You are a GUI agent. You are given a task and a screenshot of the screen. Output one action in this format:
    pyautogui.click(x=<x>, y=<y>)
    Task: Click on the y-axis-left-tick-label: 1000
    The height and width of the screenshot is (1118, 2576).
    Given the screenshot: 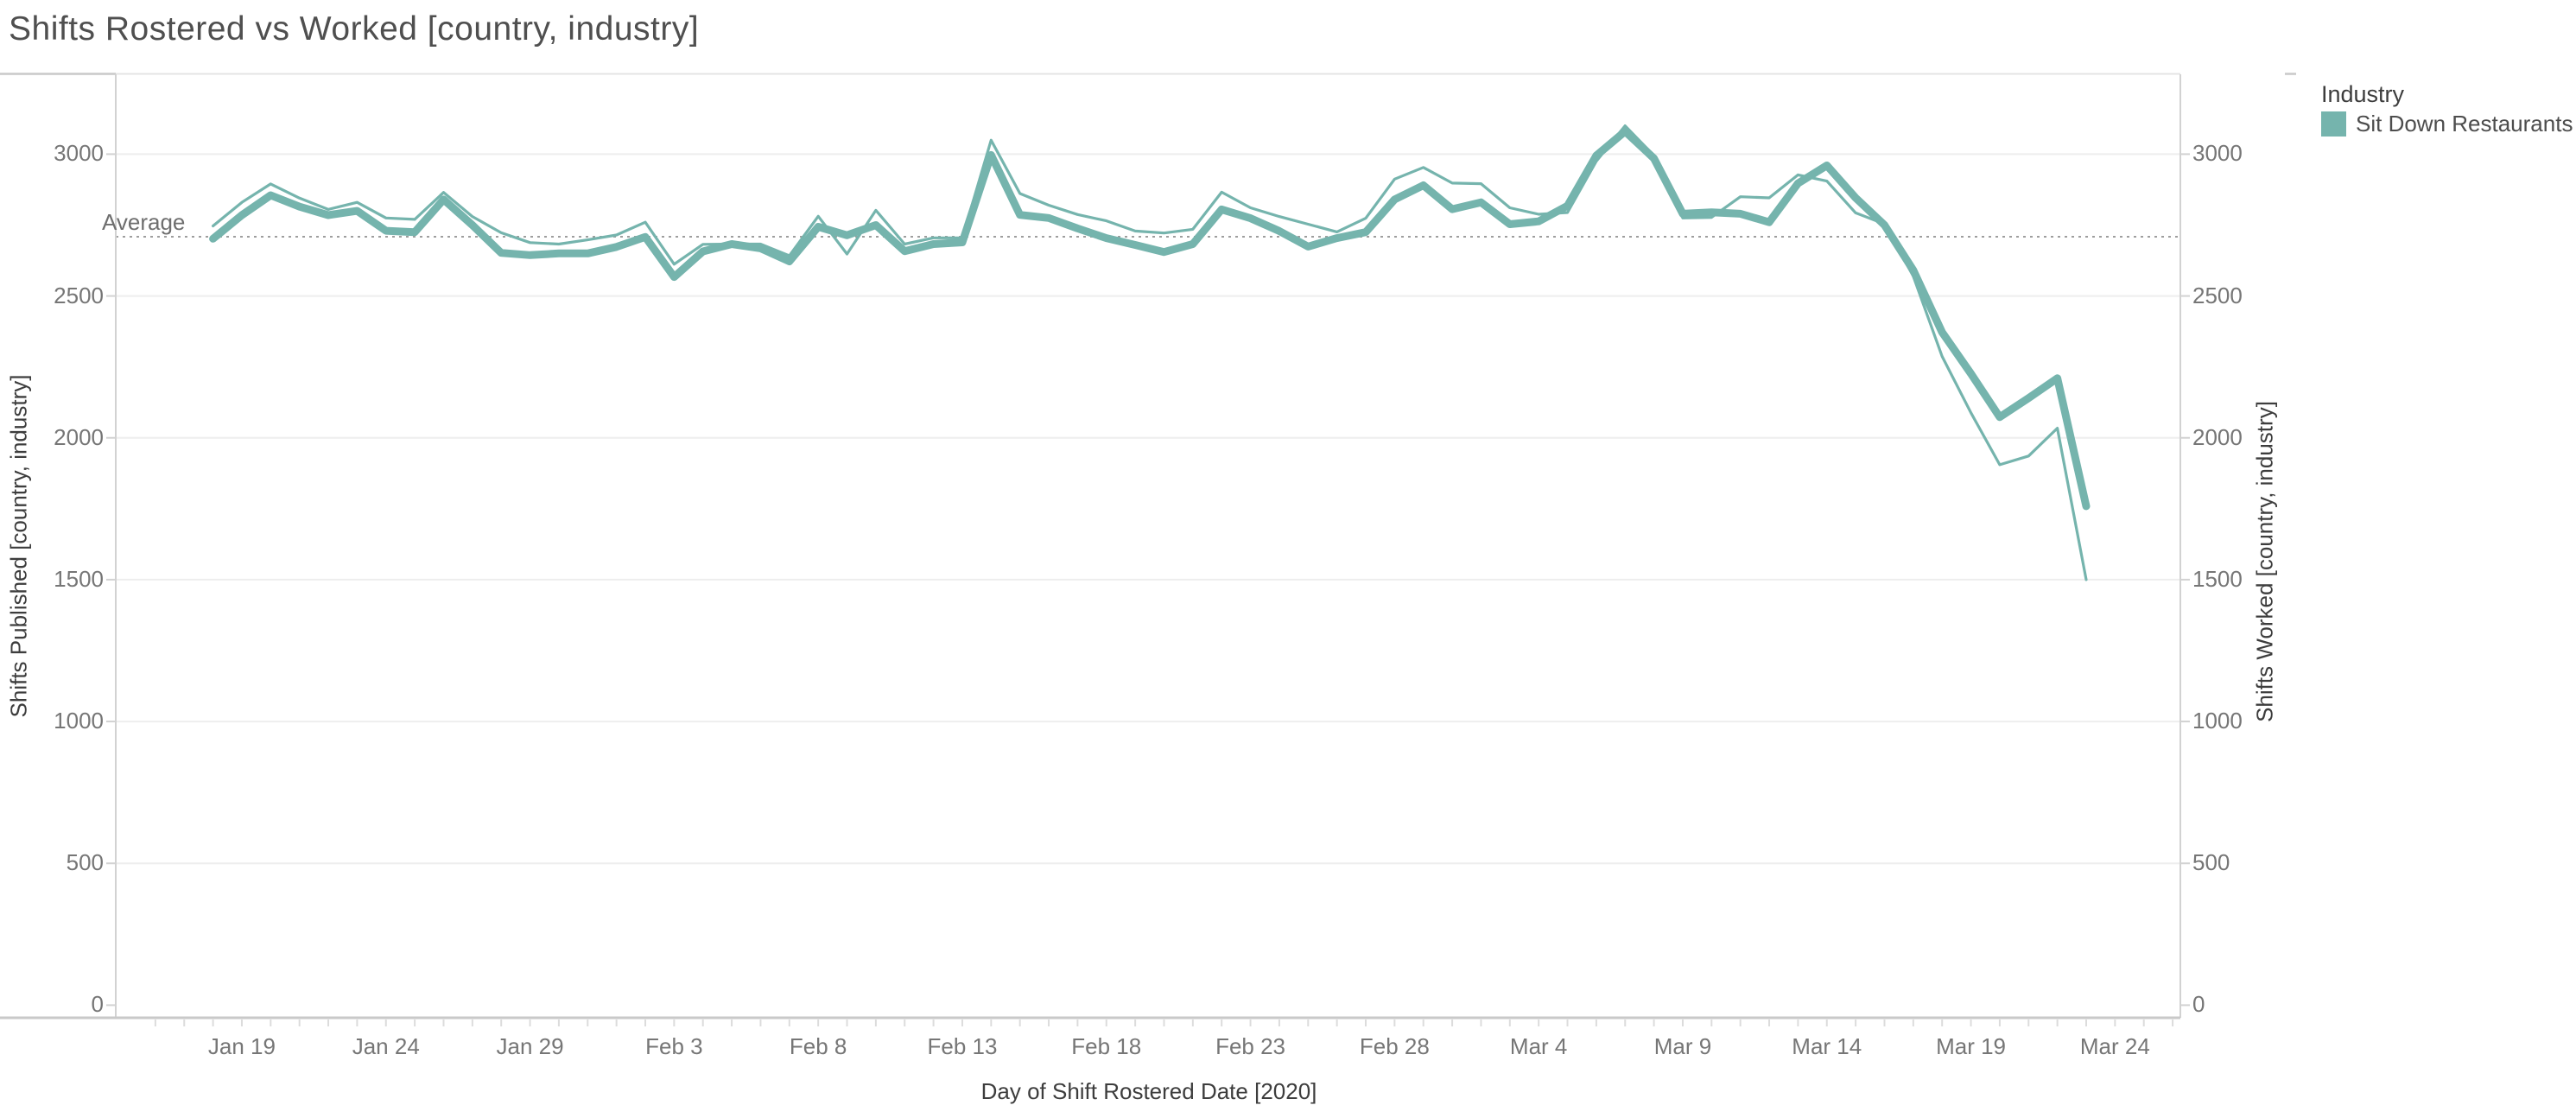 What is the action you would take?
    pyautogui.click(x=79, y=721)
    